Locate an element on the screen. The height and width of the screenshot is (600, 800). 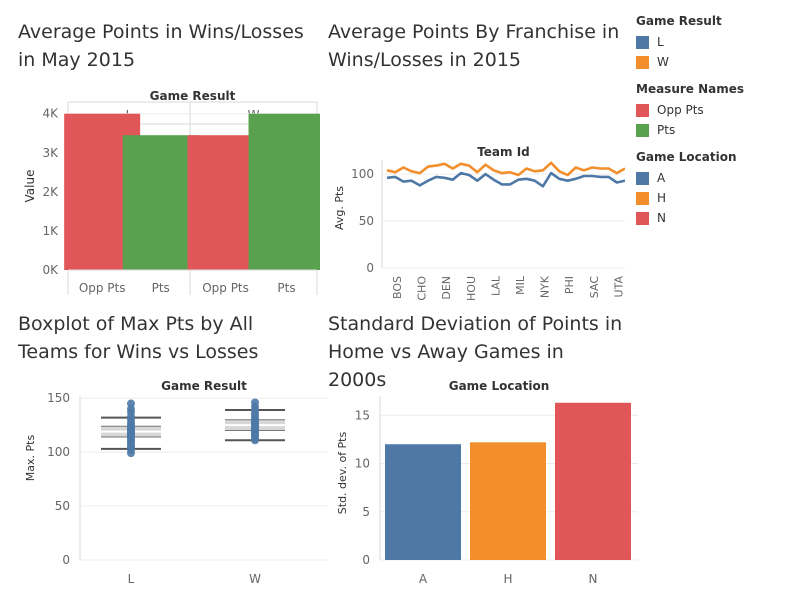
legend-item-a: A is located at coordinates (716, 178).